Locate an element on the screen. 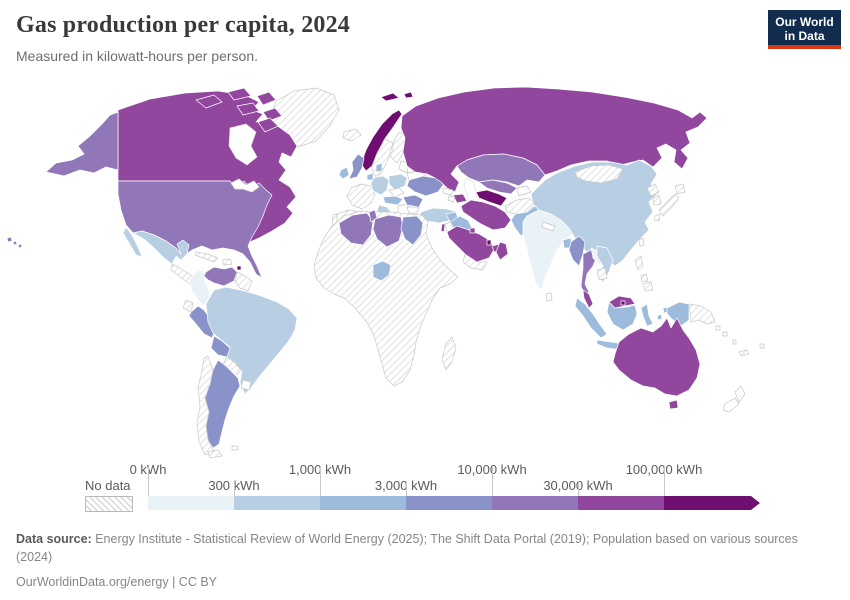  country-myanmar is located at coordinates (577, 251).